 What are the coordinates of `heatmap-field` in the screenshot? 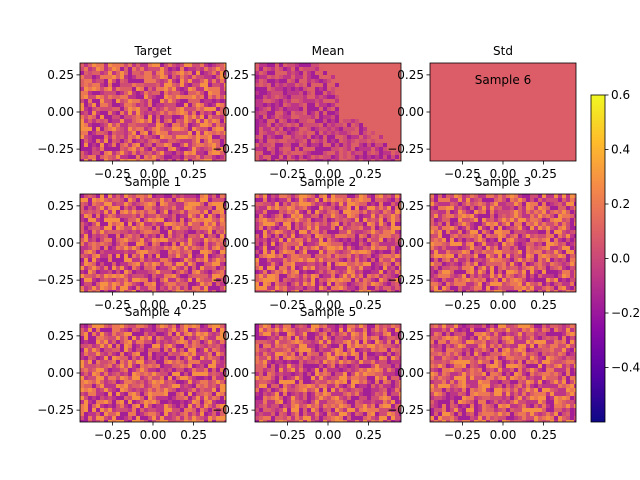 It's located at (328, 243).